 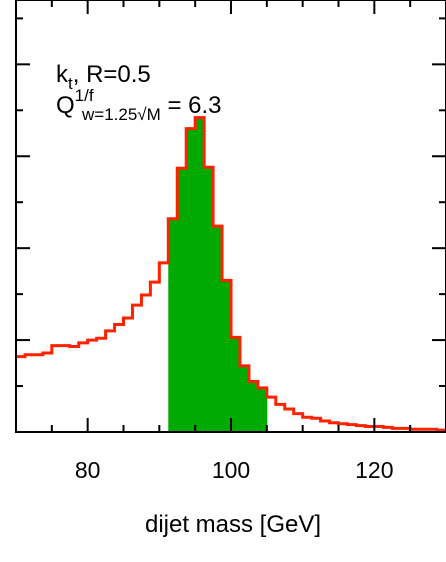 What do you see at coordinates (65, 105) in the screenshot?
I see `annotation-q: Q` at bounding box center [65, 105].